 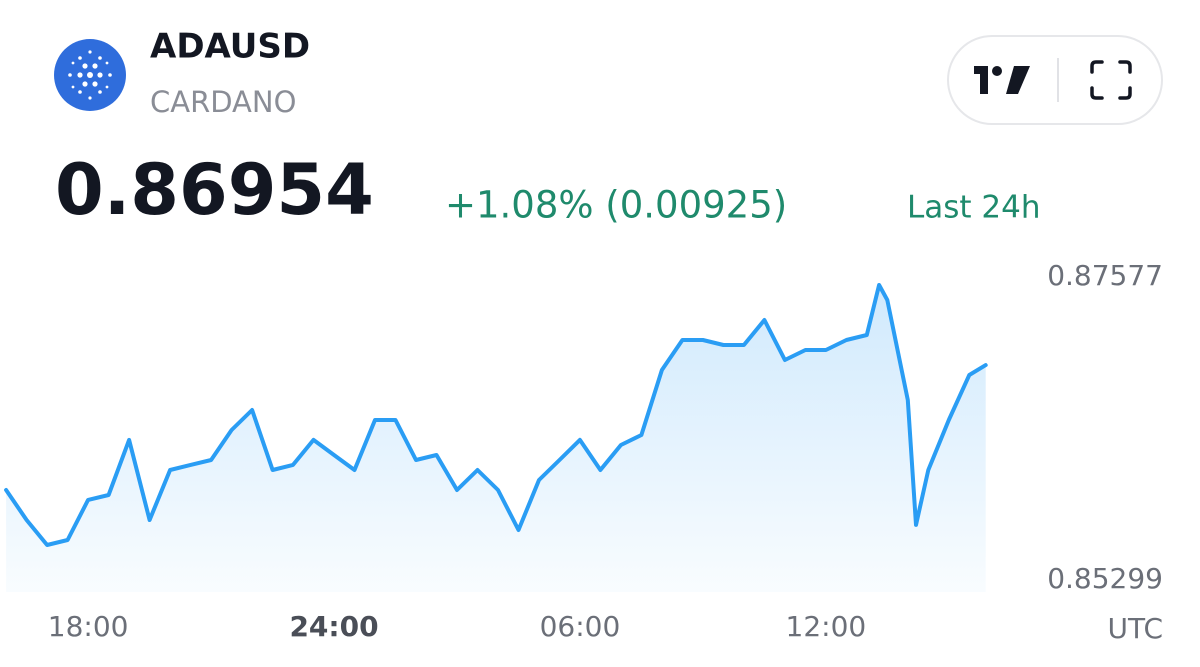 I want to click on x-tick-label: 06:00, so click(x=580, y=626).